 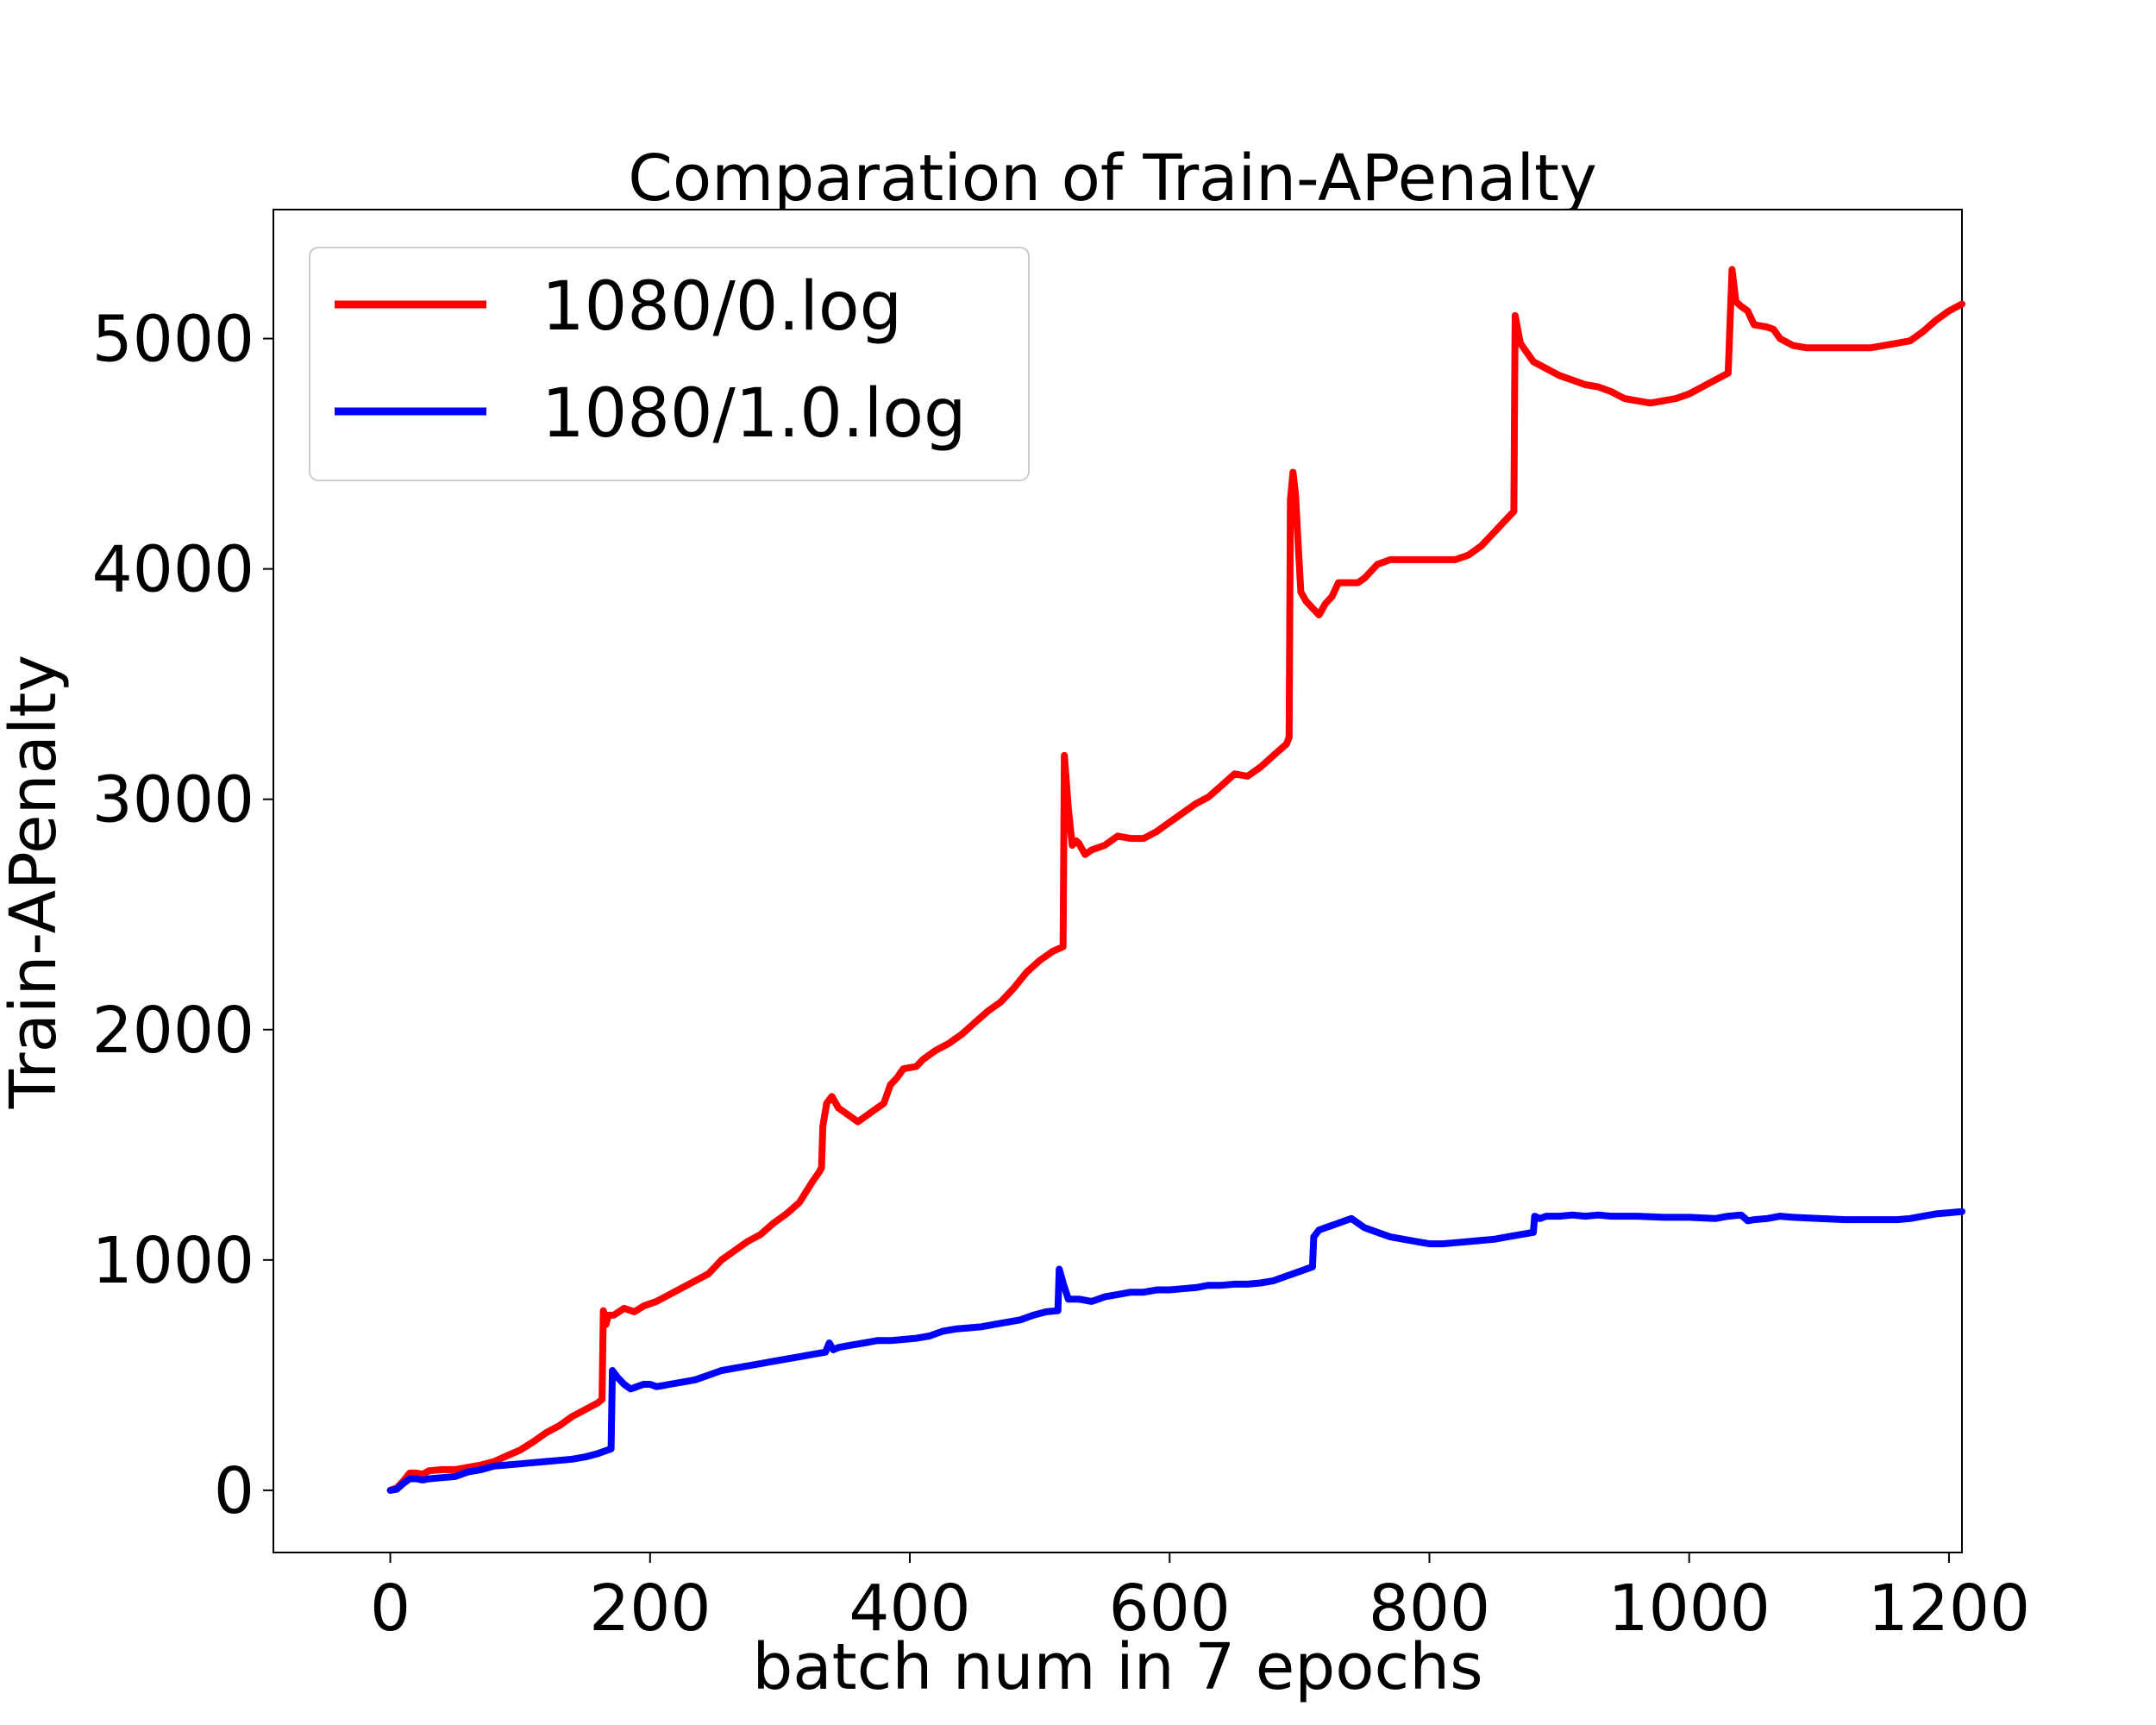 I want to click on y-tick-label: 1000, so click(x=173, y=1261).